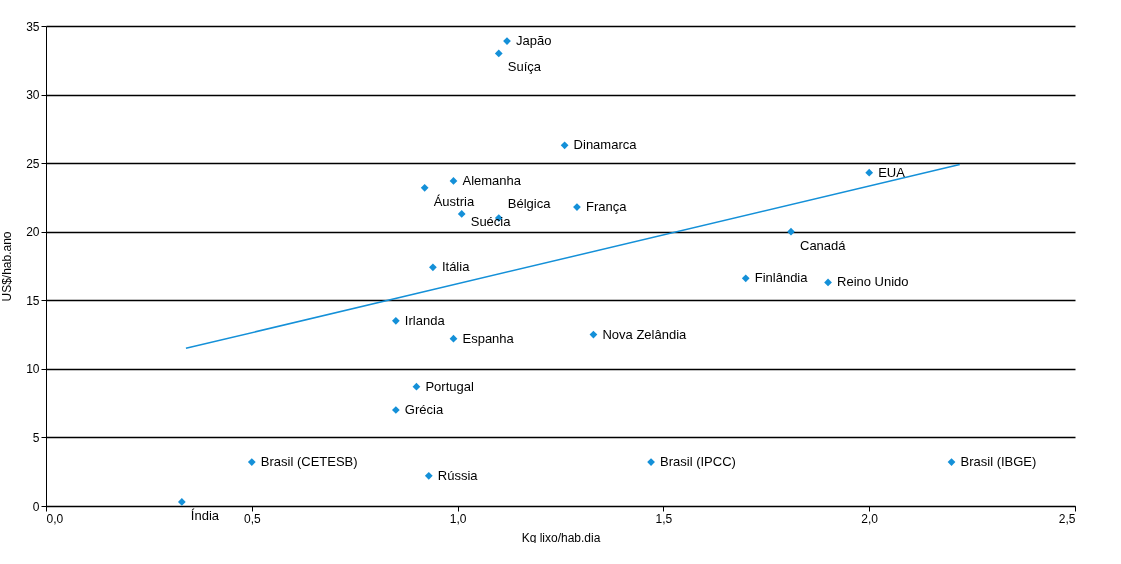  I want to click on x-tick-label: 1,0, so click(458, 518).